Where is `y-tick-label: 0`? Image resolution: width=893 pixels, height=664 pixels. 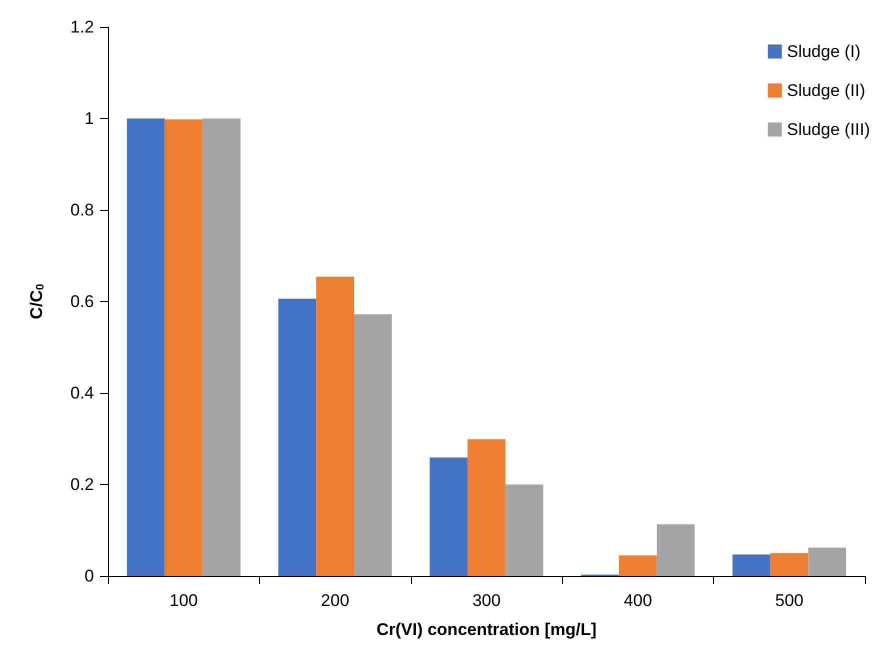
y-tick-label: 0 is located at coordinates (89, 576).